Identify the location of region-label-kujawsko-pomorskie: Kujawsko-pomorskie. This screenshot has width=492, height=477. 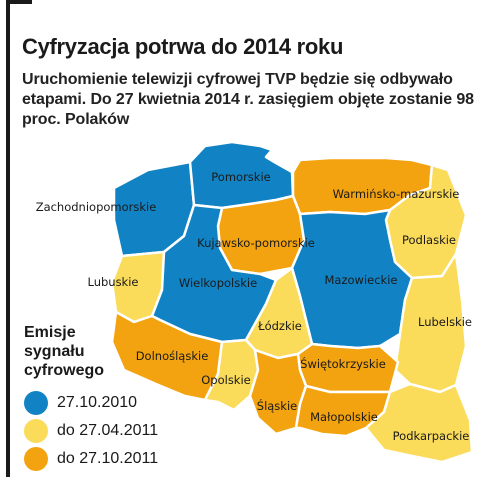
(256, 243).